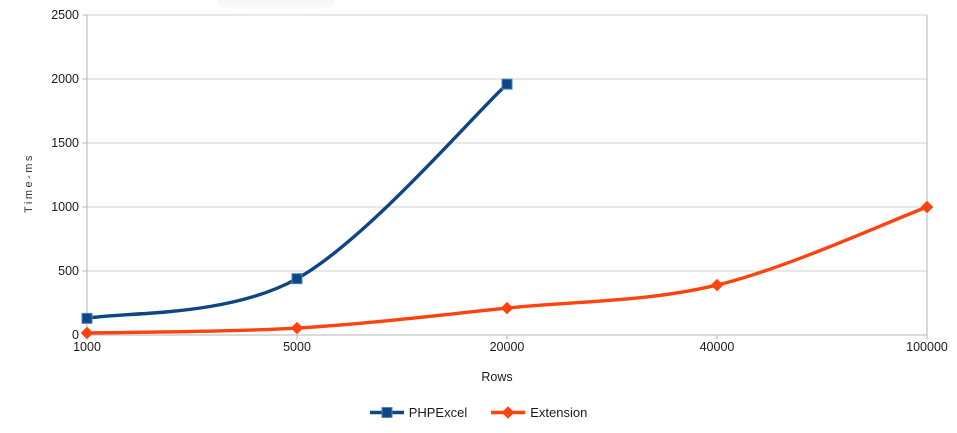 The height and width of the screenshot is (433, 957). Describe the element at coordinates (29, 183) in the screenshot. I see `y-axis-title: Time-ms` at that location.